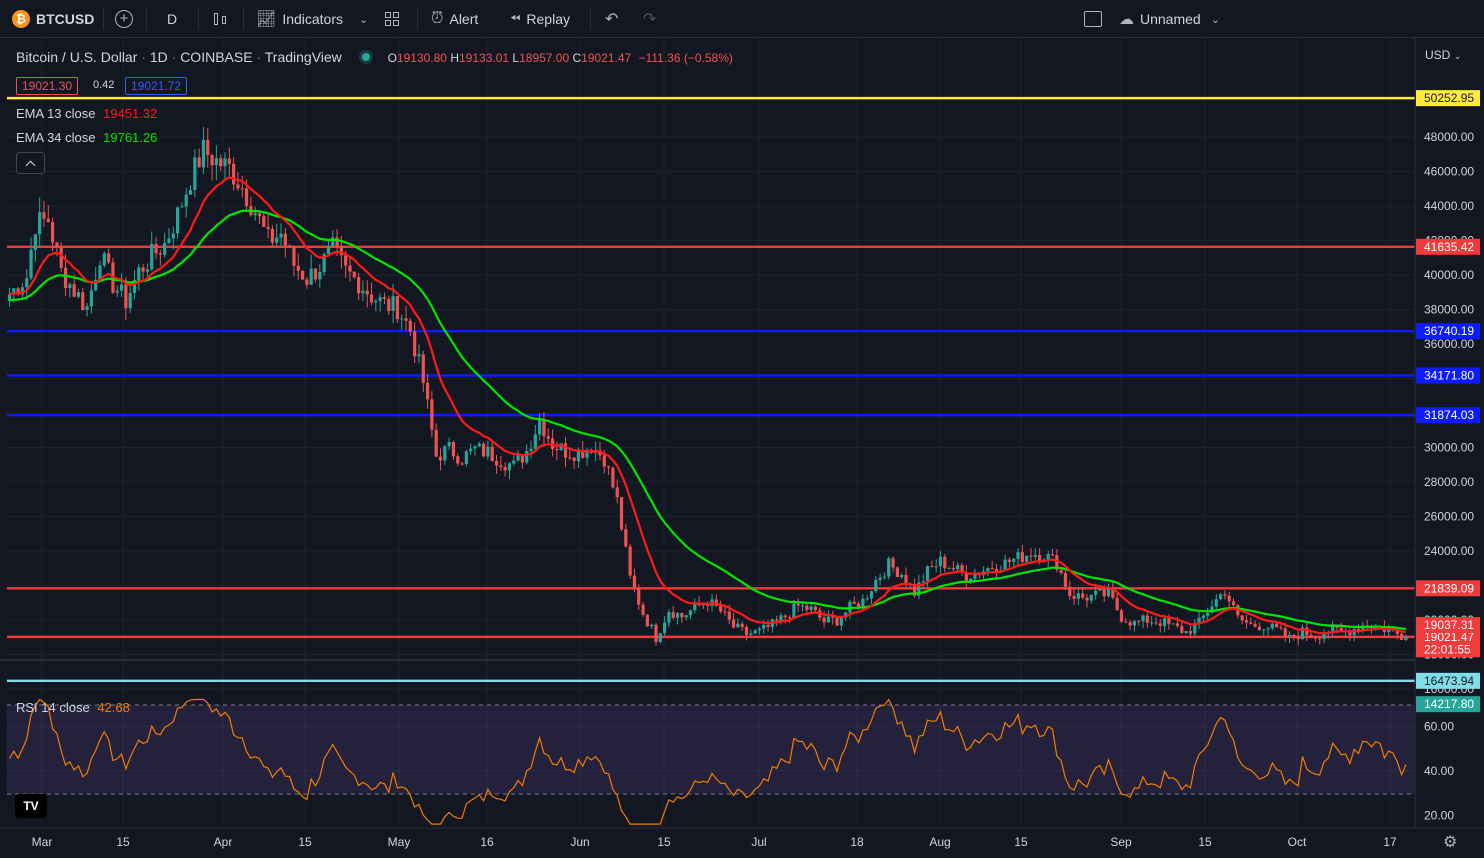 The image size is (1484, 858). Describe the element at coordinates (30, 163) in the screenshot. I see `collapse-legend-button` at that location.